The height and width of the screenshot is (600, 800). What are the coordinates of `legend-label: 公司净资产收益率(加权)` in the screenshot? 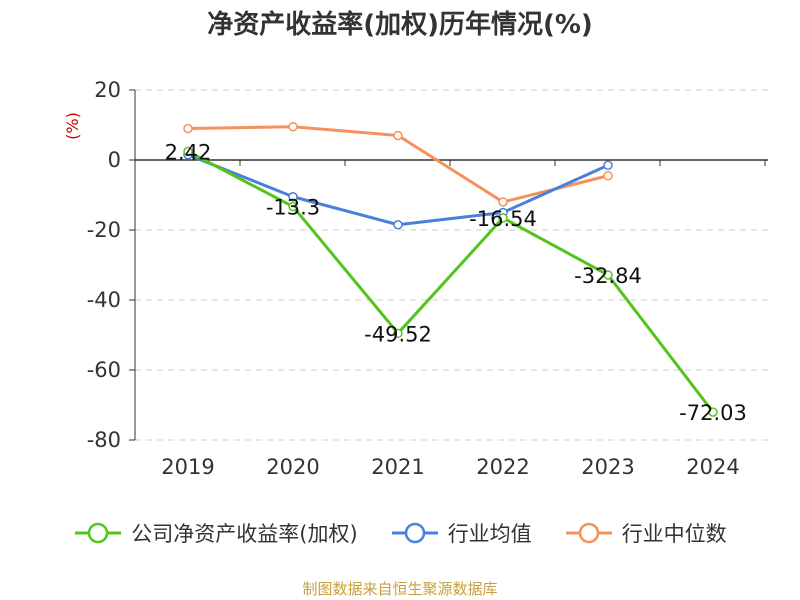 It's located at (244, 534).